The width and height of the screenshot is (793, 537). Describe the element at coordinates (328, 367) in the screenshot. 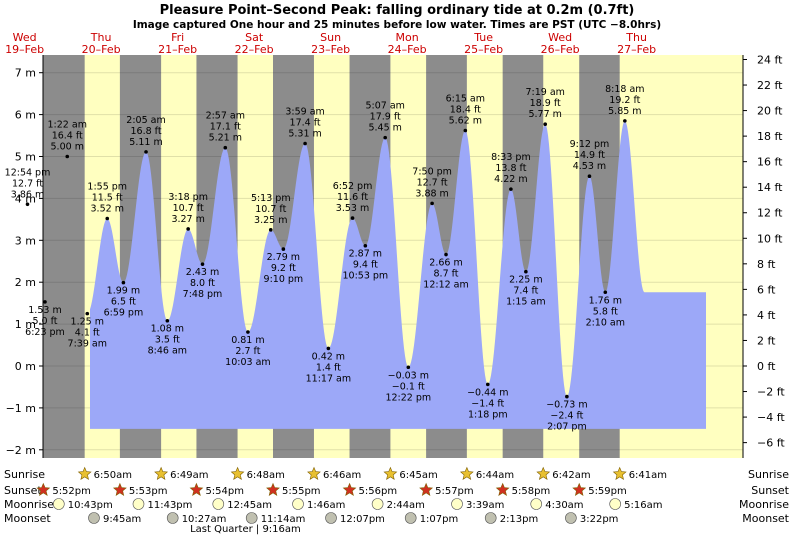

I see `tide-label: 1.4 ft` at that location.